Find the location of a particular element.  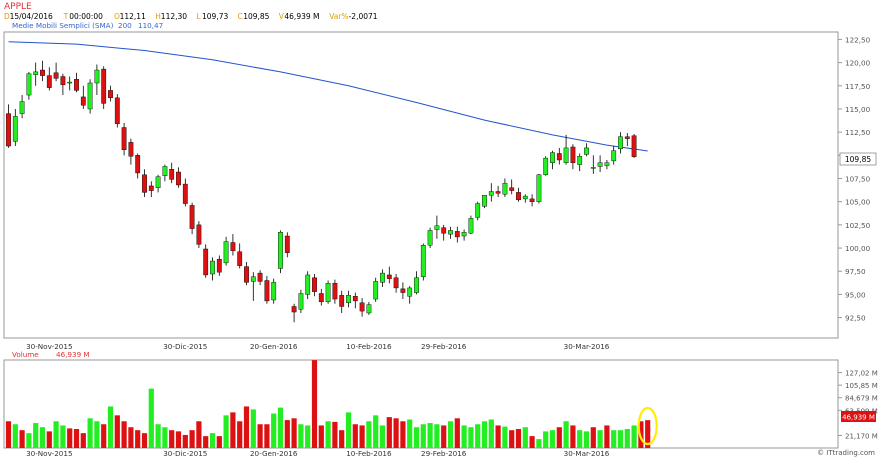

price-tick-label: 112,50 is located at coordinates (858, 132).